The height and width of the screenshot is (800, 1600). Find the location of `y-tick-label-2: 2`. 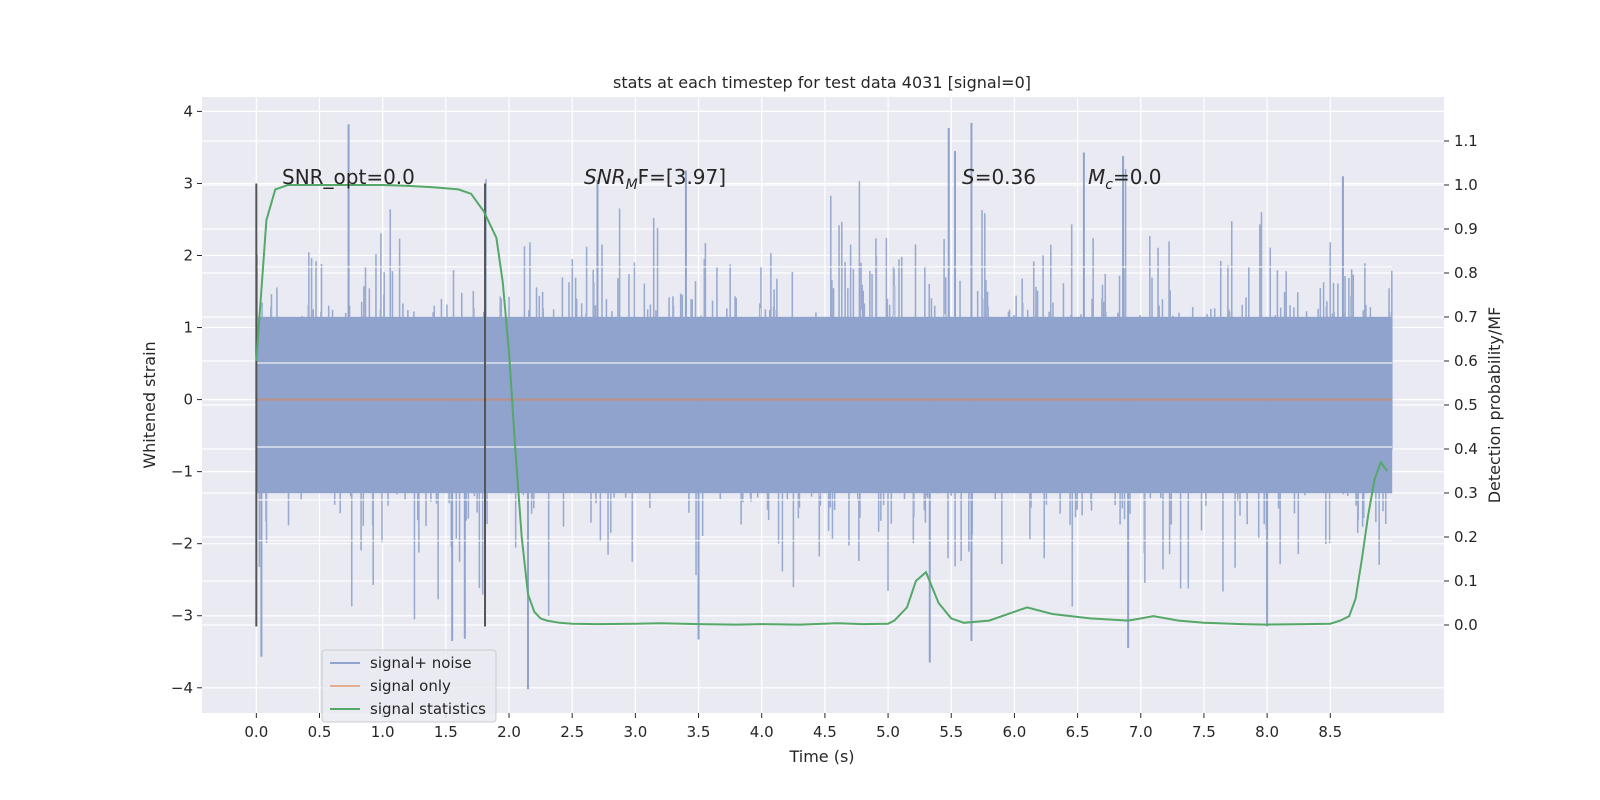

y-tick-label-2: 2 is located at coordinates (188, 256).